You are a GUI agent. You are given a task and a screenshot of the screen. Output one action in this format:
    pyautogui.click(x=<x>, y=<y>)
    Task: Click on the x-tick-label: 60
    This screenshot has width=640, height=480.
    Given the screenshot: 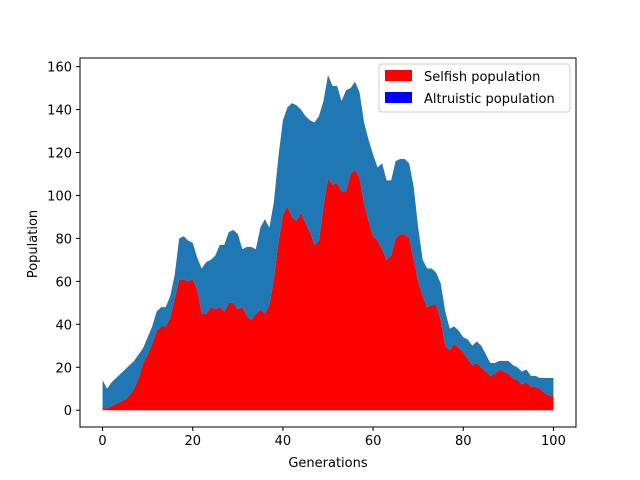 What is the action you would take?
    pyautogui.click(x=373, y=441)
    